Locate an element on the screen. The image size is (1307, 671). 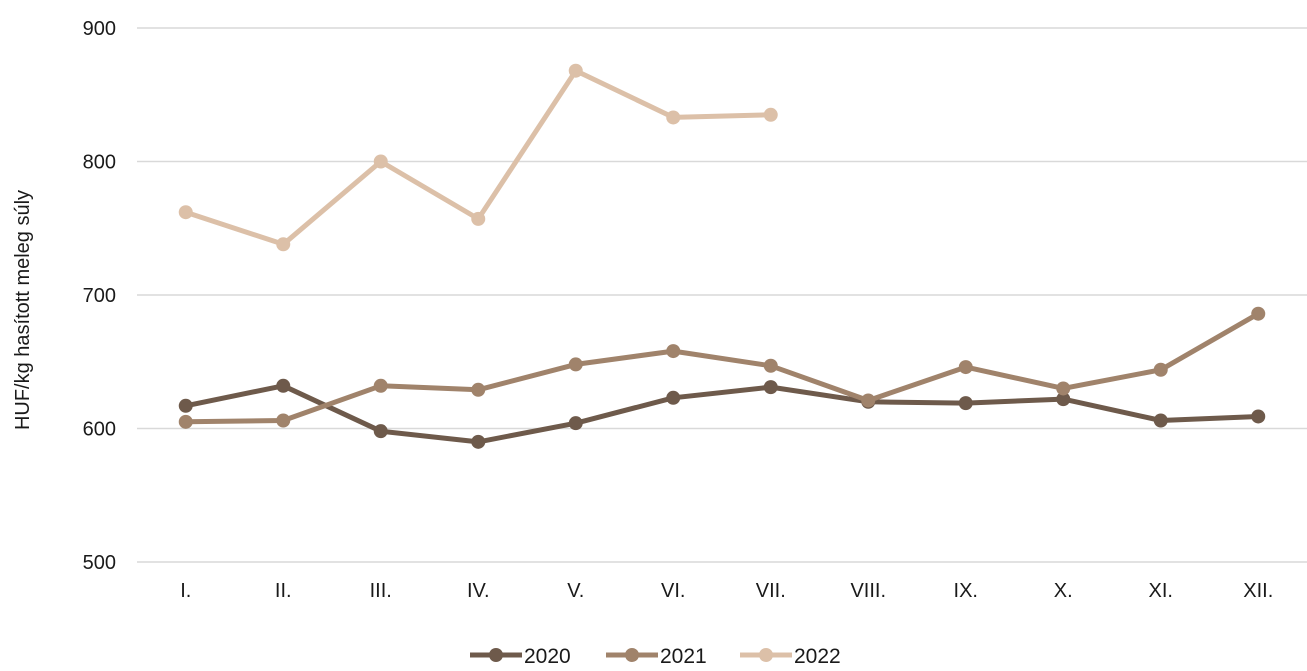
x-tick-label: IX. is located at coordinates (966, 591).